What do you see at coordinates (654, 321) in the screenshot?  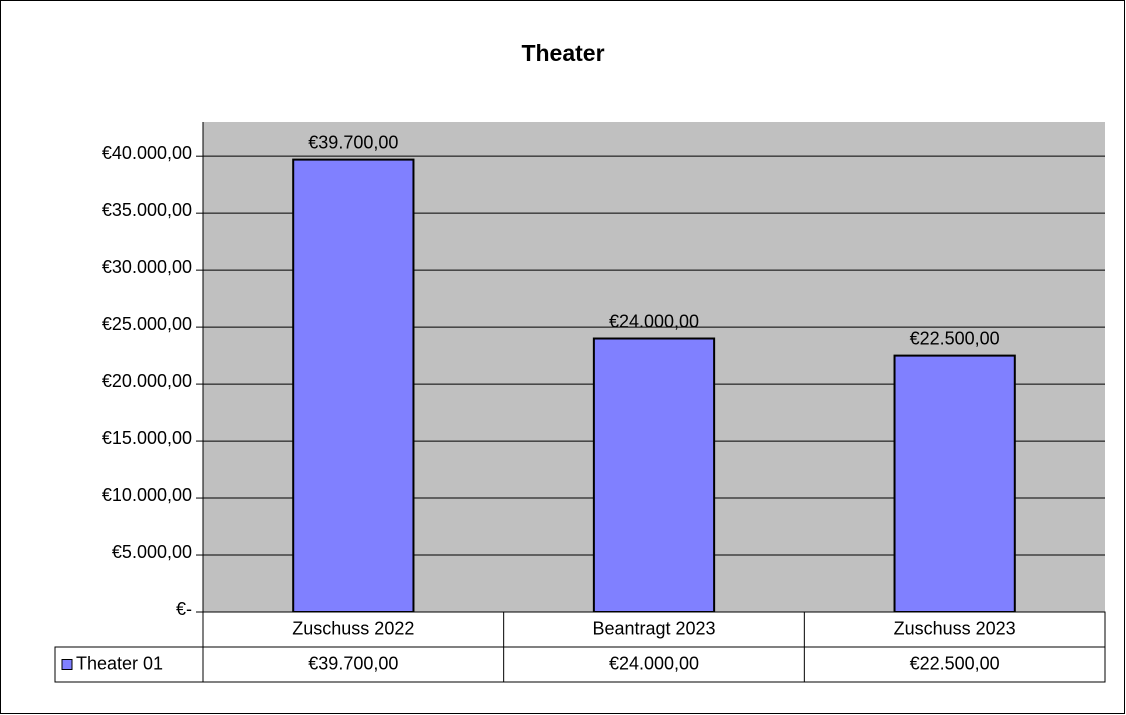 I see `data-label: €24.000,00` at bounding box center [654, 321].